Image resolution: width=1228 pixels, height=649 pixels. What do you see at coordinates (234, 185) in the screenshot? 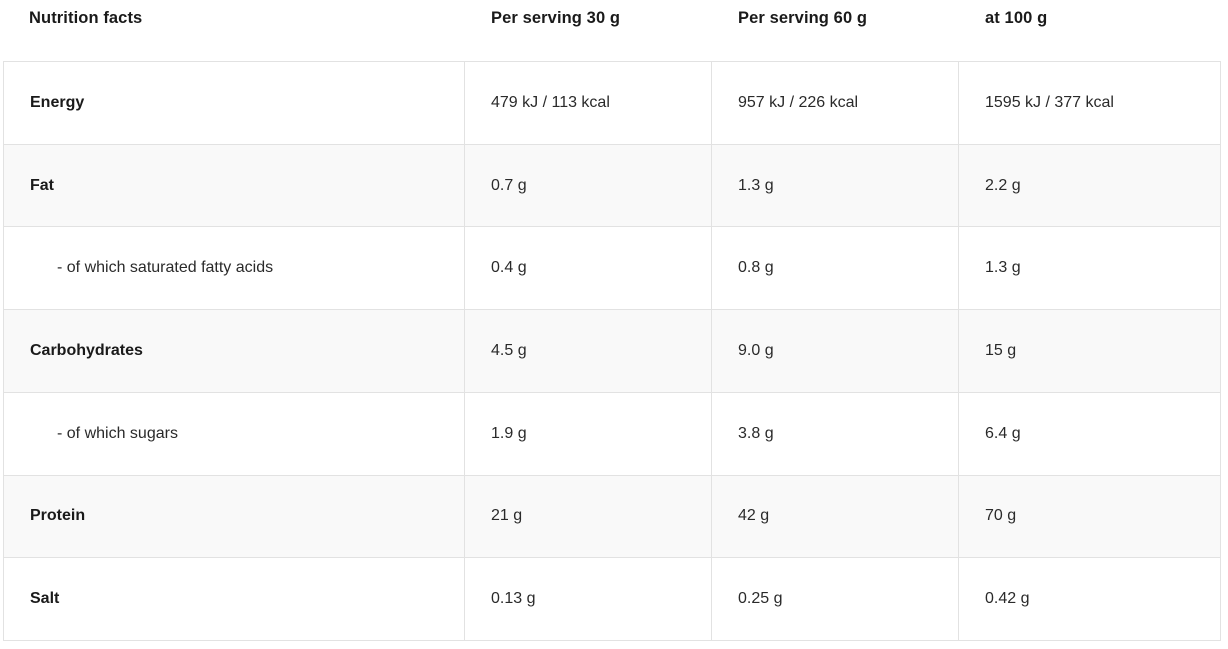
I see `row-label: Fat` at bounding box center [234, 185].